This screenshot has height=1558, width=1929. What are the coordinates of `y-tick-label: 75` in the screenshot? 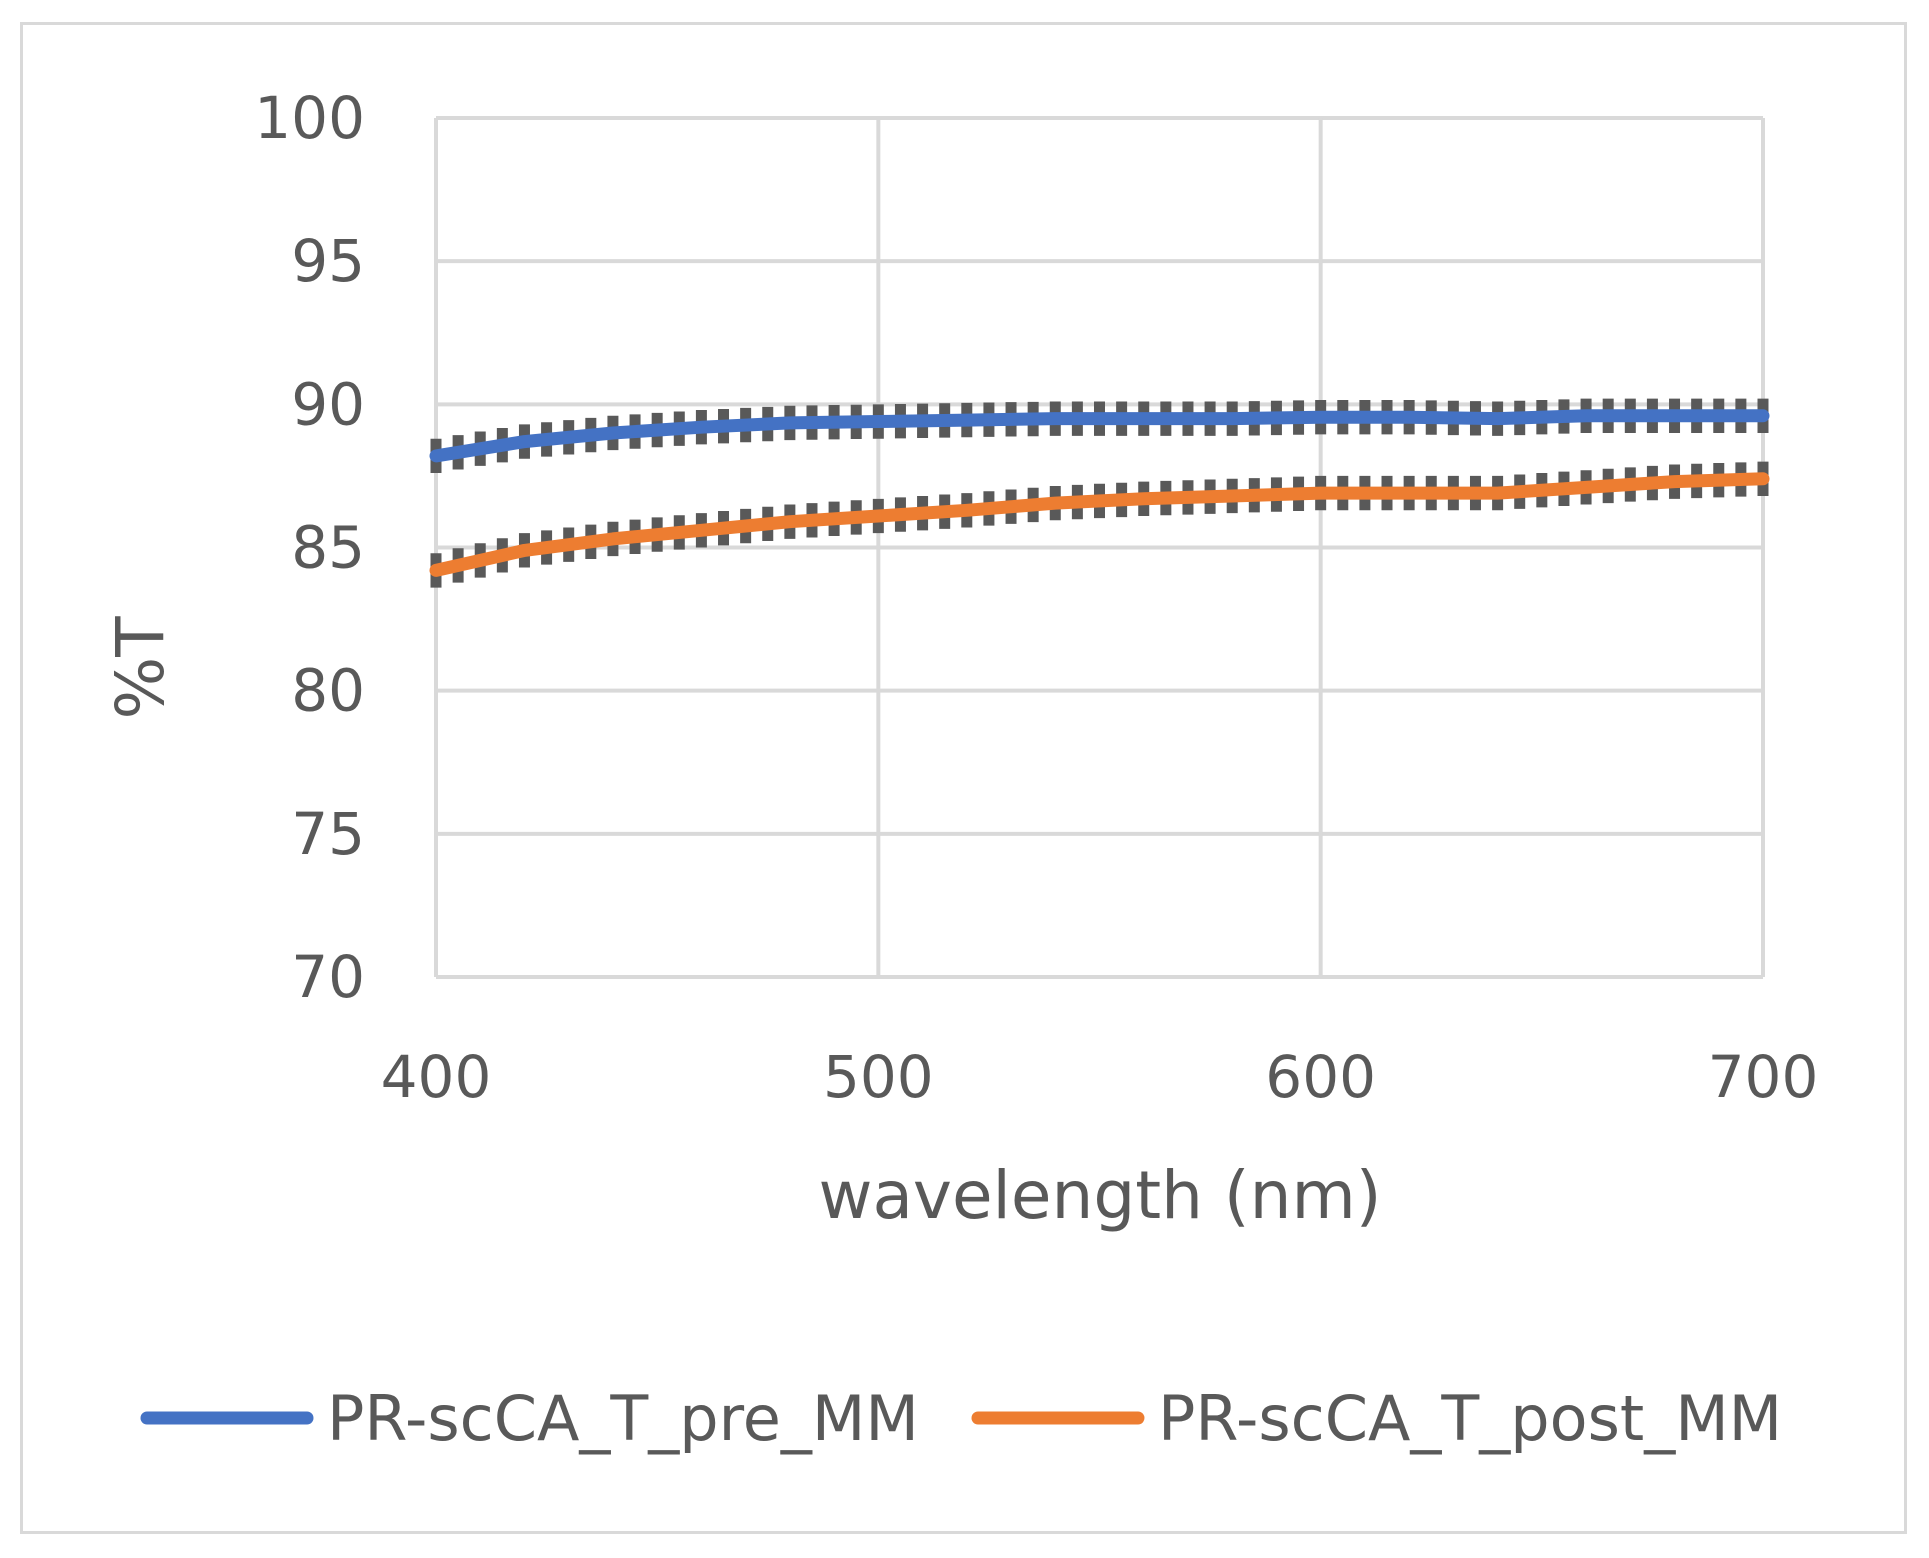 It's located at (328, 834).